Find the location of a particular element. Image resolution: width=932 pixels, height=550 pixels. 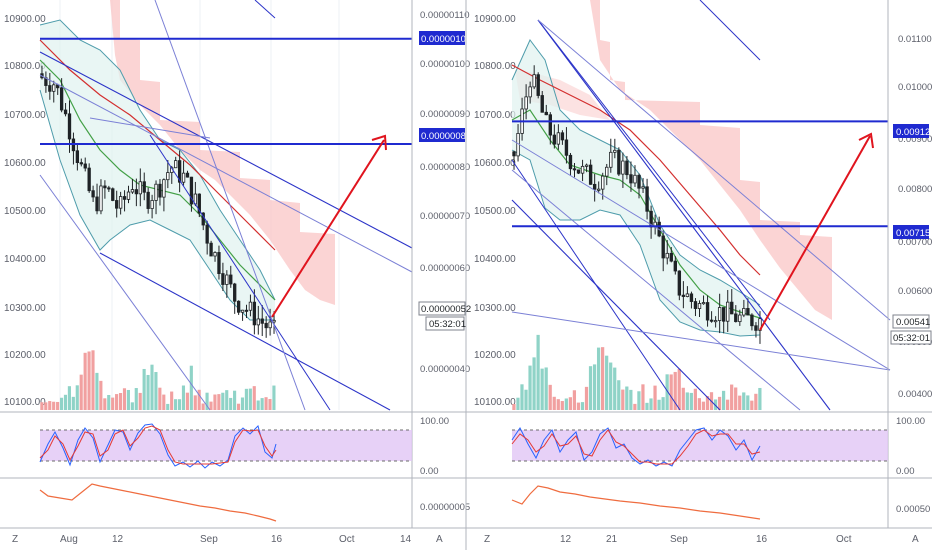

right-level-tag: 0.00715 is located at coordinates (911, 232).